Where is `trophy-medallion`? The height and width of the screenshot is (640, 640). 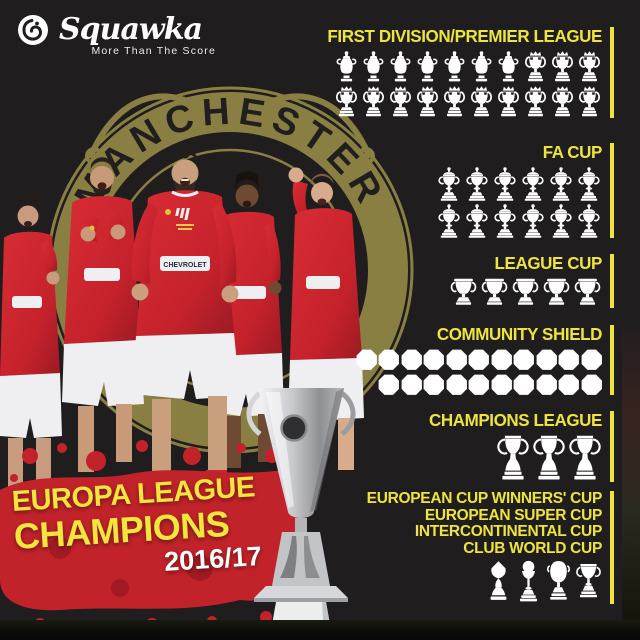 trophy-medallion is located at coordinates (294, 428).